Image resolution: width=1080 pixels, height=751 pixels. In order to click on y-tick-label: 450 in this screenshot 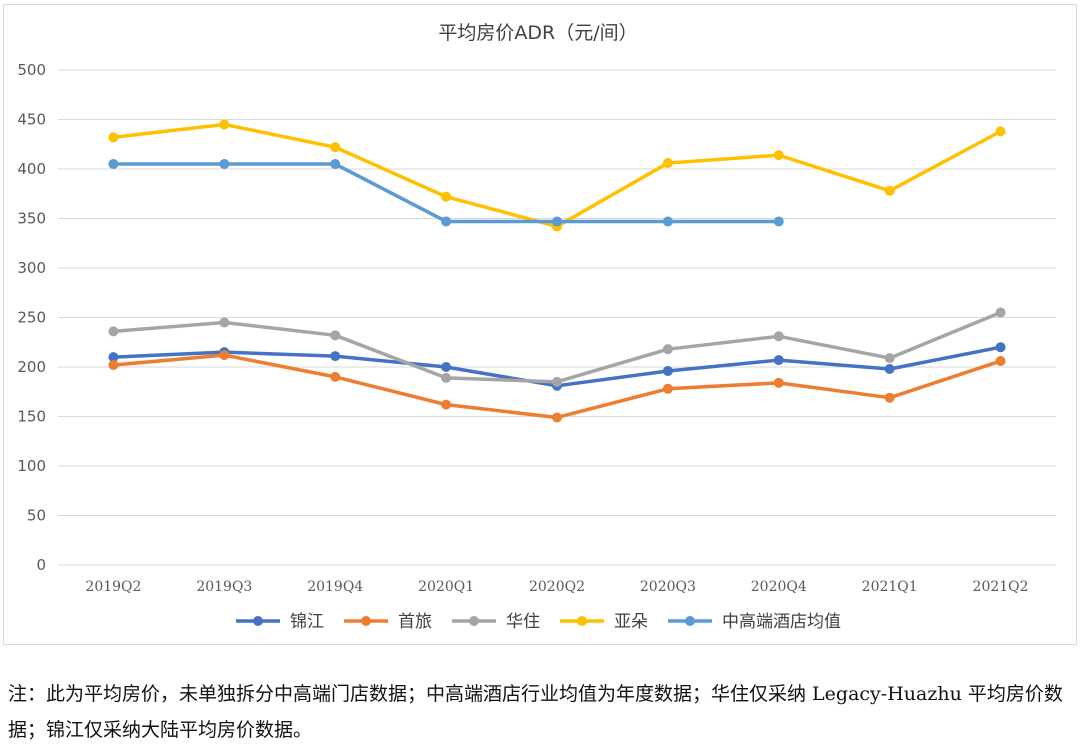, I will do `click(31, 120)`.